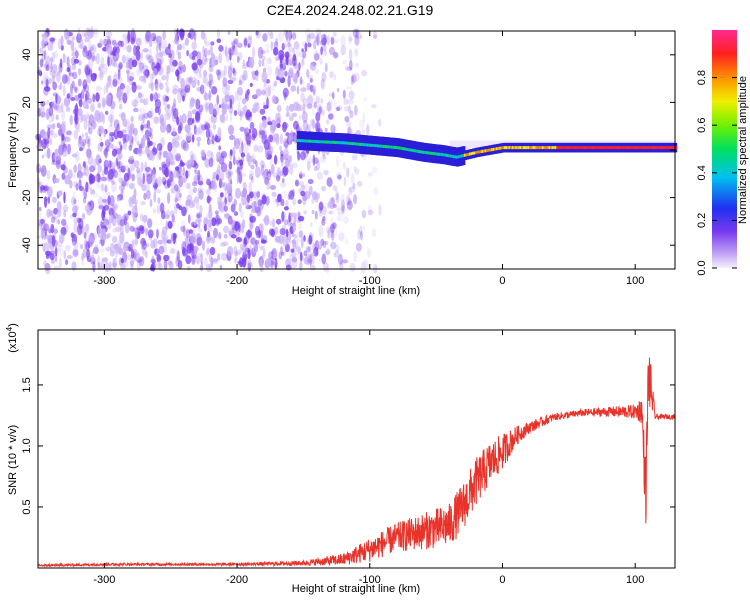 The image size is (750, 600). I want to click on chart-title: C2E4.2024.248.02.21.G19, so click(350, 10).